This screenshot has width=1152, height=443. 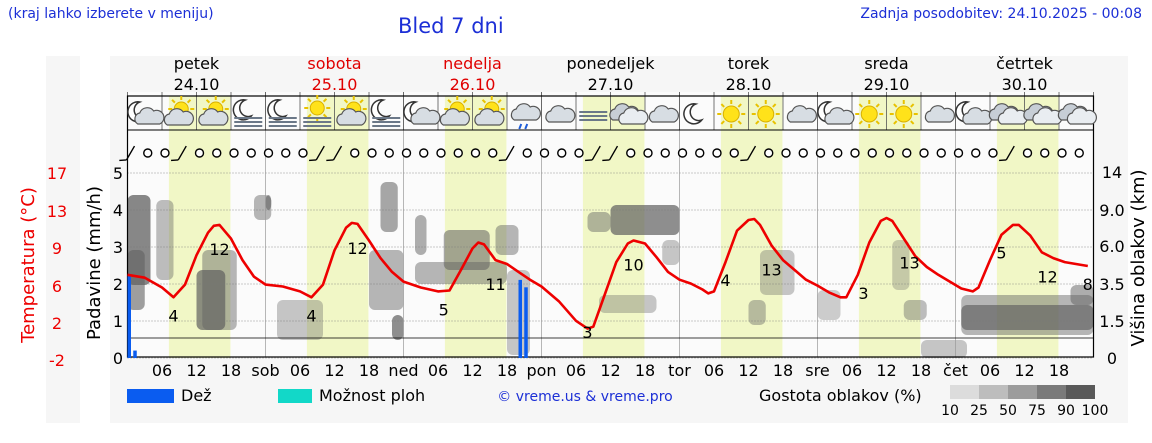 What do you see at coordinates (335, 84) in the screenshot?
I see `day-date: 25.10` at bounding box center [335, 84].